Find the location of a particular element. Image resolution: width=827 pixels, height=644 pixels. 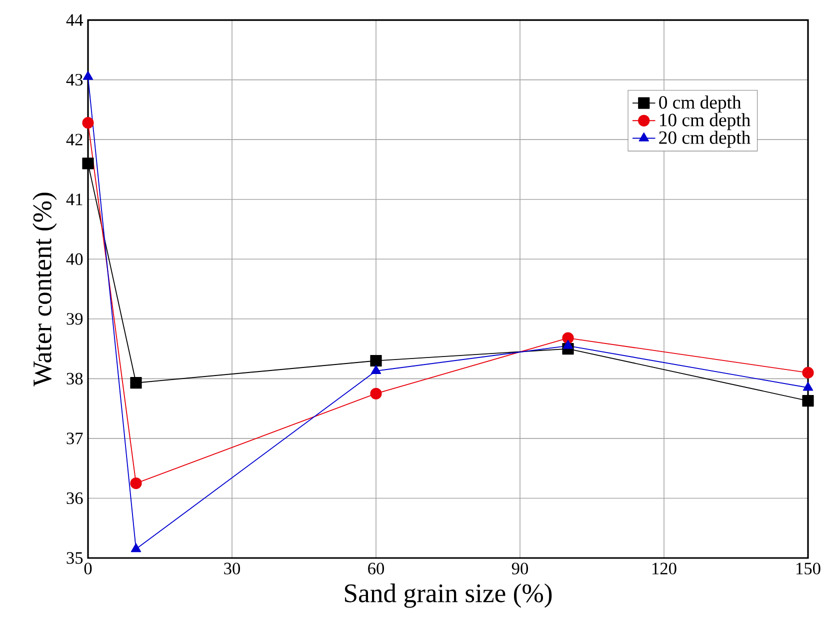

y-tick-label: 40 is located at coordinates (74, 259).